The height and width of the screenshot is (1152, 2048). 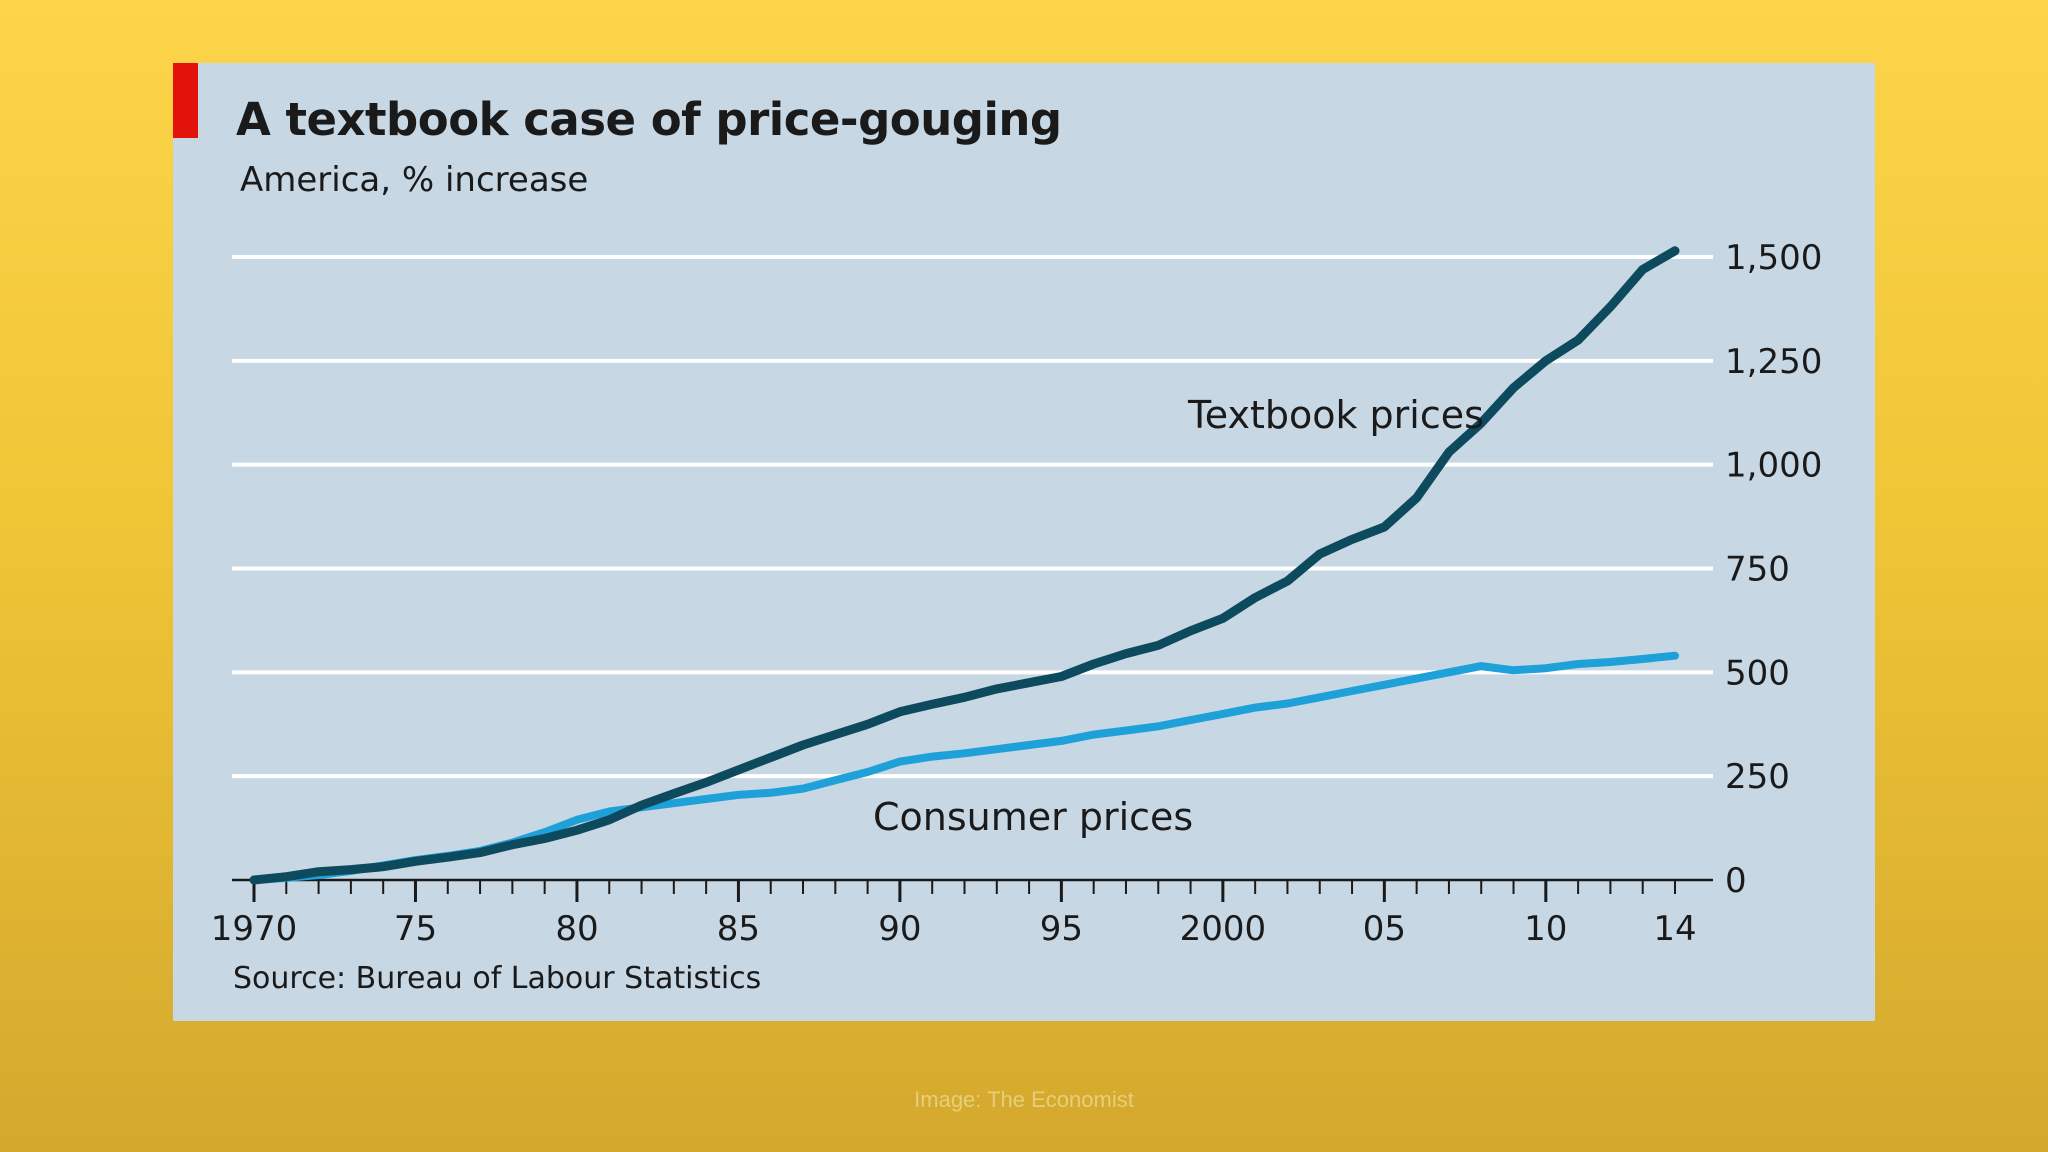 What do you see at coordinates (899, 929) in the screenshot?
I see `x-tick-label: 90` at bounding box center [899, 929].